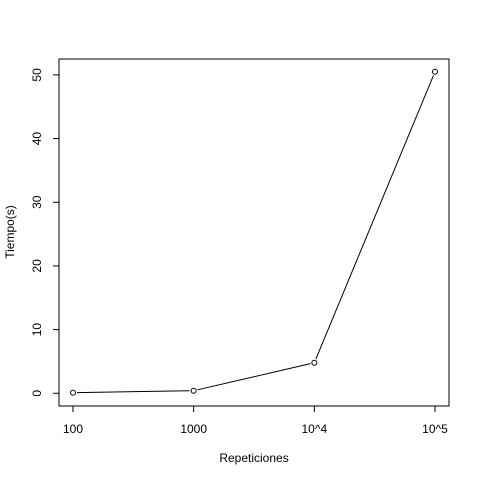 The height and width of the screenshot is (480, 480). I want to click on y-tick-label: 0, so click(37, 393).